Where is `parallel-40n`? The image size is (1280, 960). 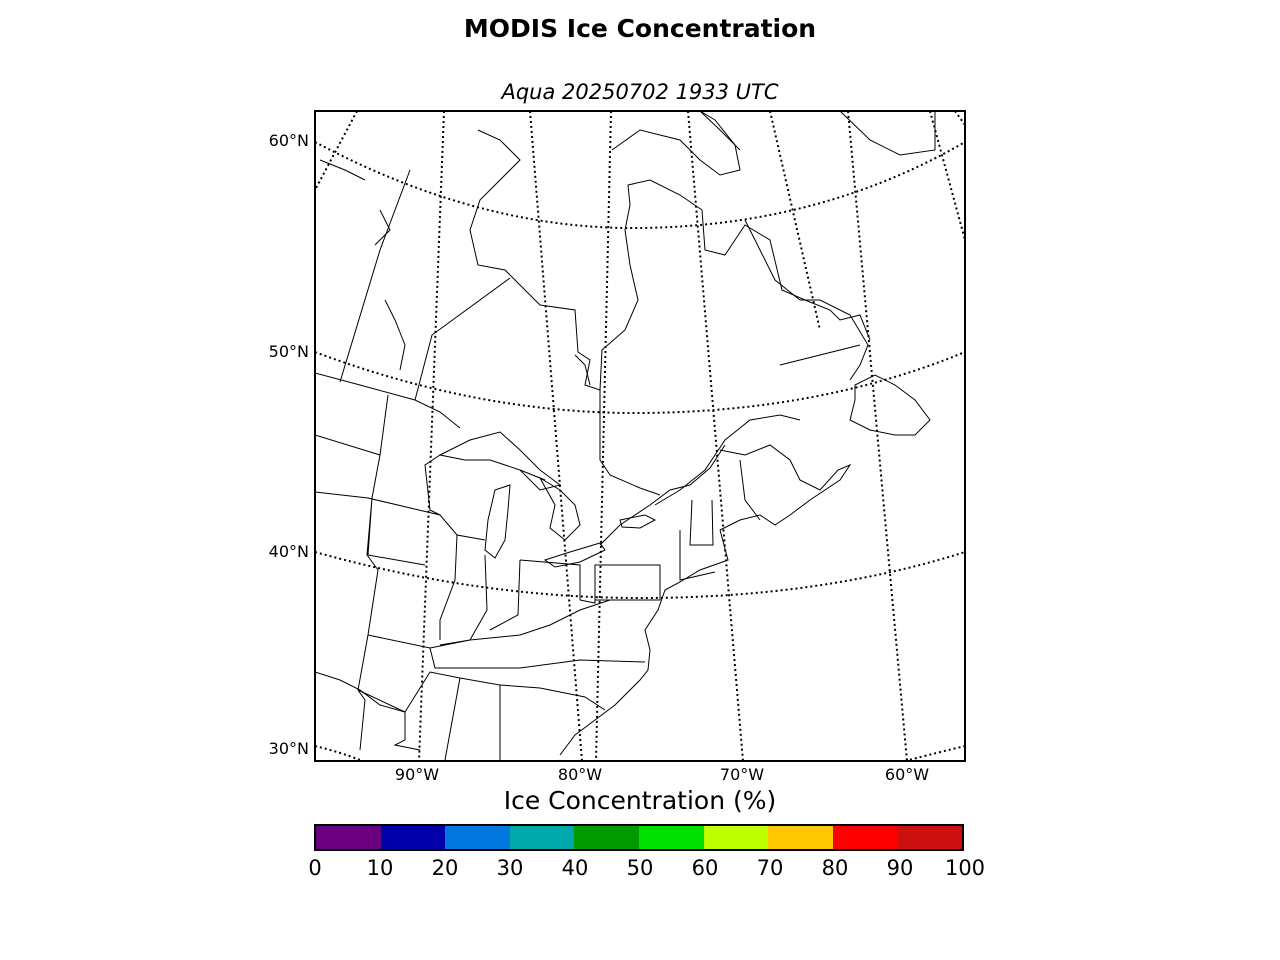
parallel-40n is located at coordinates (640, 575).